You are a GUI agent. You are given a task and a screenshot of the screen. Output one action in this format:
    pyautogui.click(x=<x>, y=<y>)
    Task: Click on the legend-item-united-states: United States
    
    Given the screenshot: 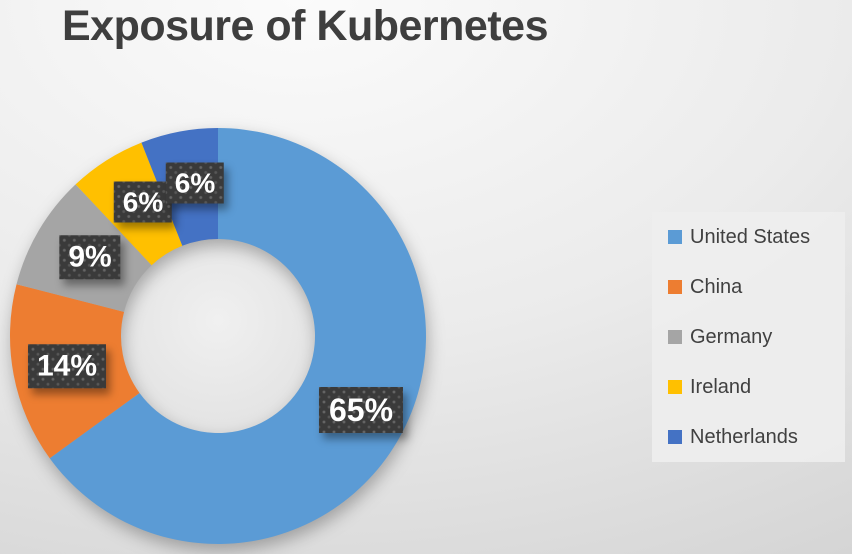 What is the action you would take?
    pyautogui.click(x=748, y=237)
    